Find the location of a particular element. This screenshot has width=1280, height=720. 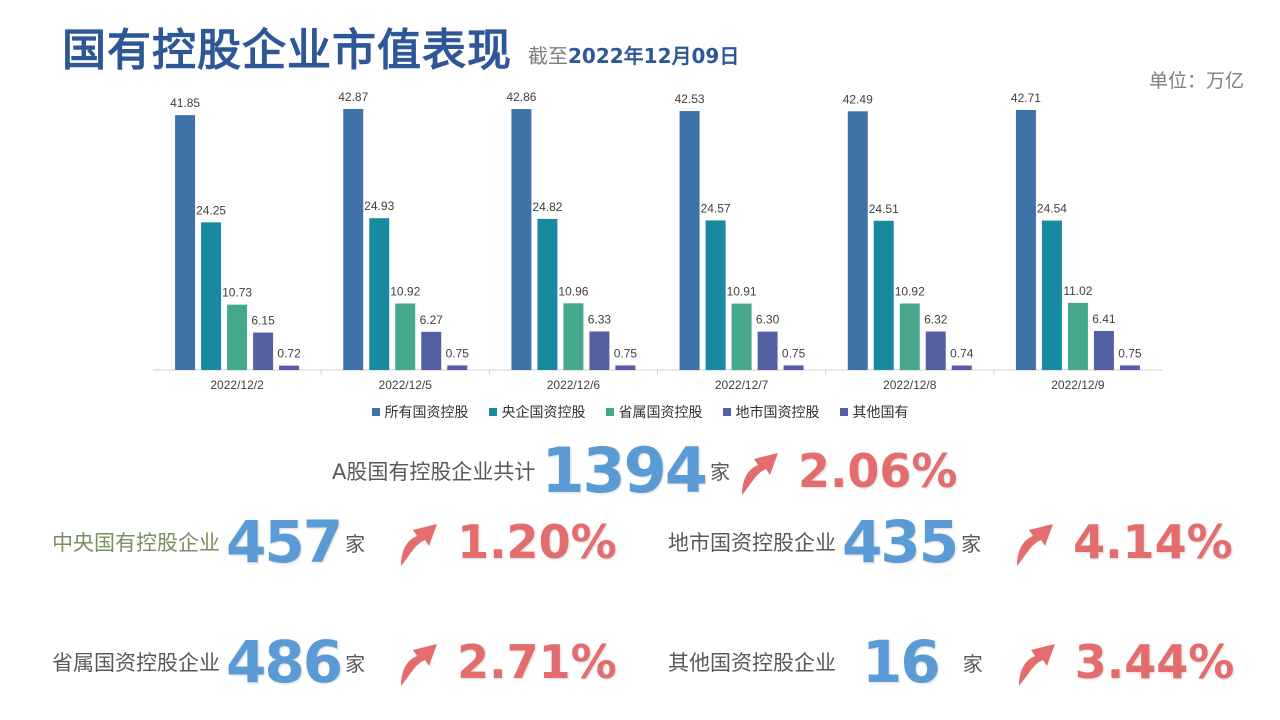

stat-province-value: 486 is located at coordinates (284, 662).